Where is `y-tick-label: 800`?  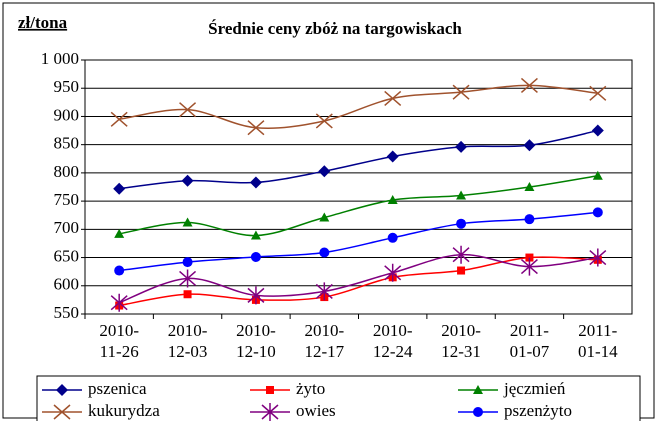 y-tick-label: 800 is located at coordinates (67, 171).